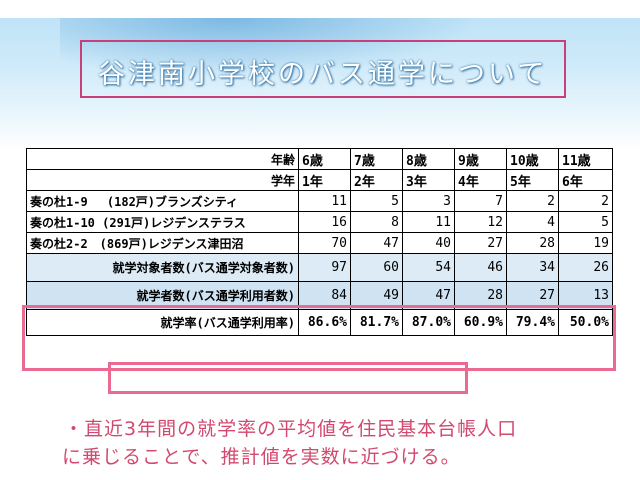  I want to click on row-label: 奏の杜2-2 (869戸)レジデンス津田沼, so click(162, 243).